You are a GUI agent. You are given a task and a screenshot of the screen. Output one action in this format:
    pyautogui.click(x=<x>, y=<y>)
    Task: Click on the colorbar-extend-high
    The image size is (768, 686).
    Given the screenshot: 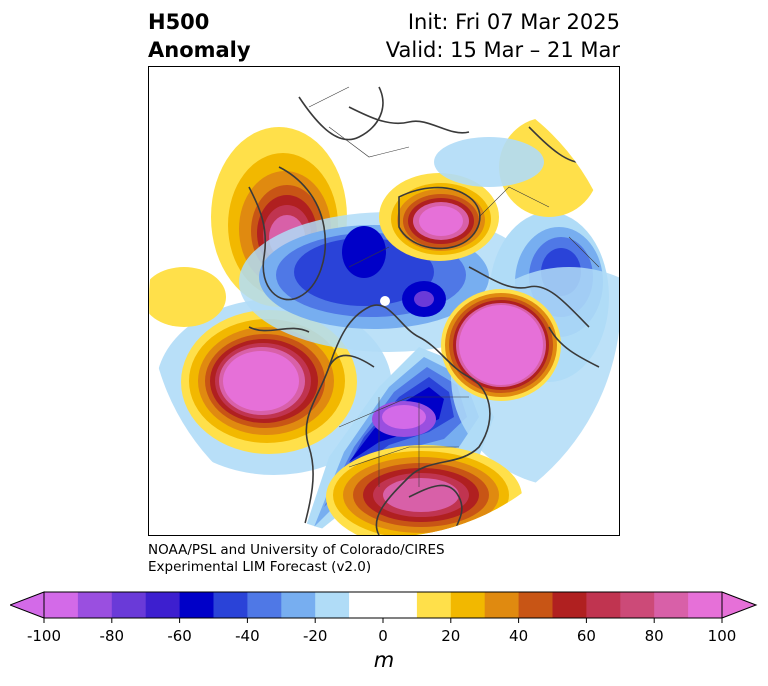 What is the action you would take?
    pyautogui.click(x=739, y=605)
    